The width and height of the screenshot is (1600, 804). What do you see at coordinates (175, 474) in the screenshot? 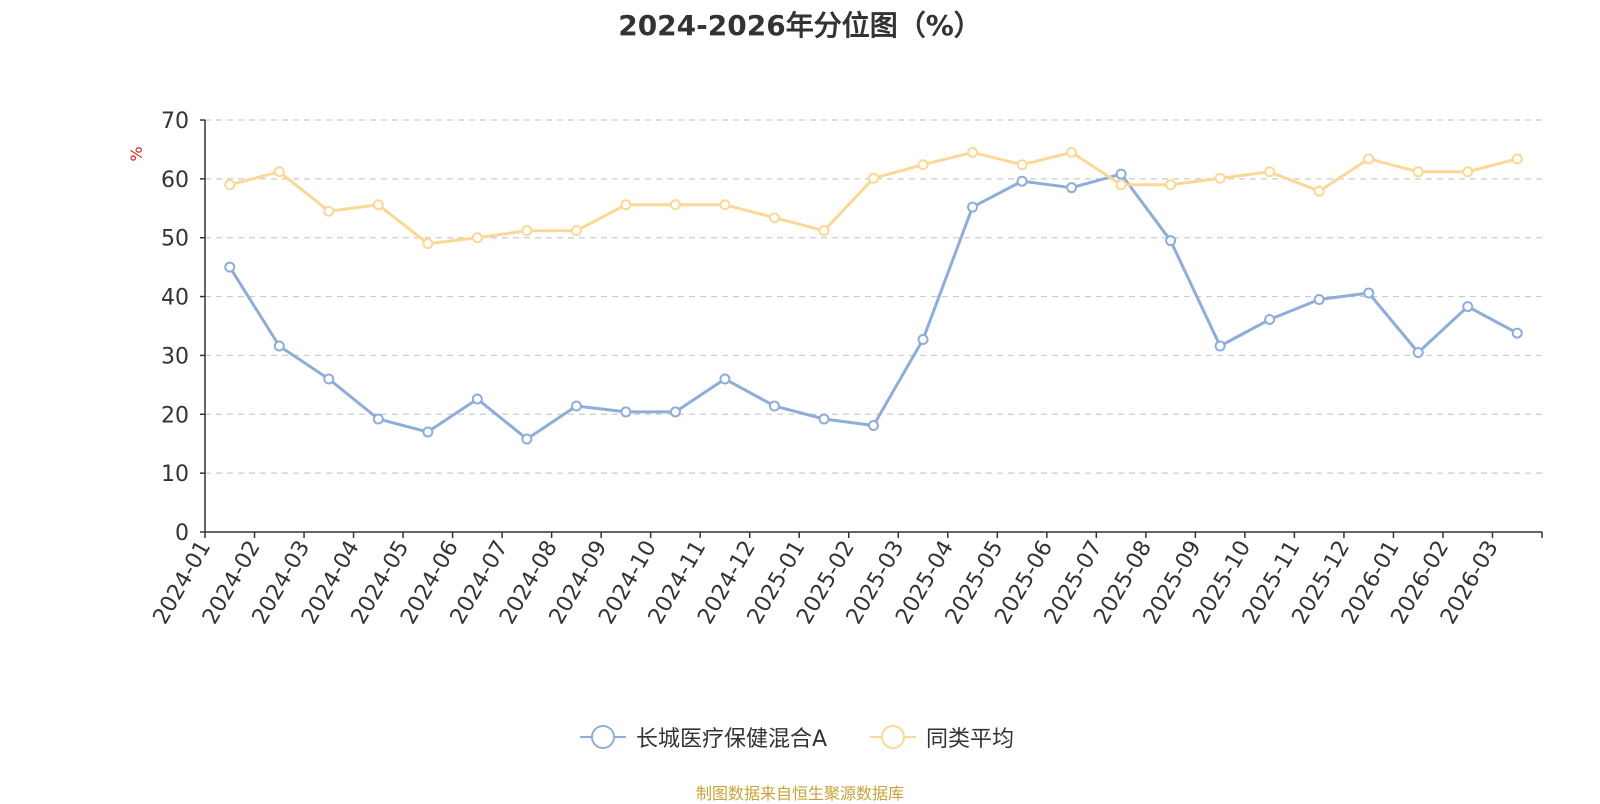
I see `y-tick-label: 10` at bounding box center [175, 474].